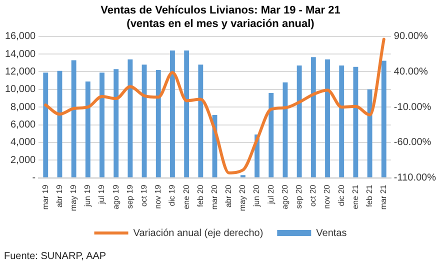 Image resolution: width=443 pixels, height=264 pixels. Describe the element at coordinates (369, 196) in the screenshot. I see `x-tick-label: feb 21` at that location.